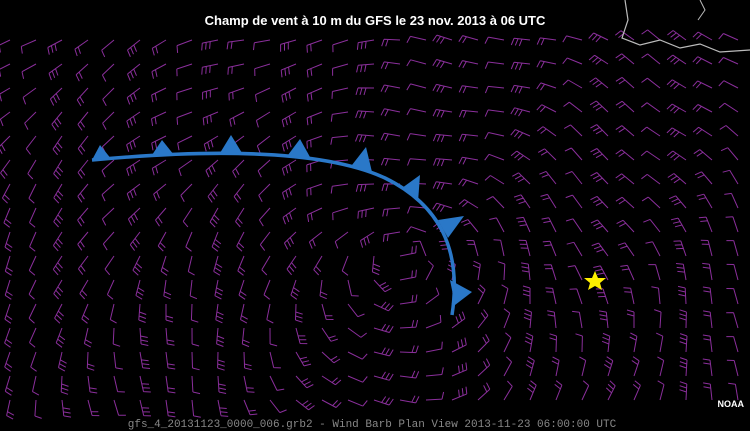 The image size is (750, 431). Describe the element at coordinates (685, 26) in the screenshot. I see `coastline` at that location.